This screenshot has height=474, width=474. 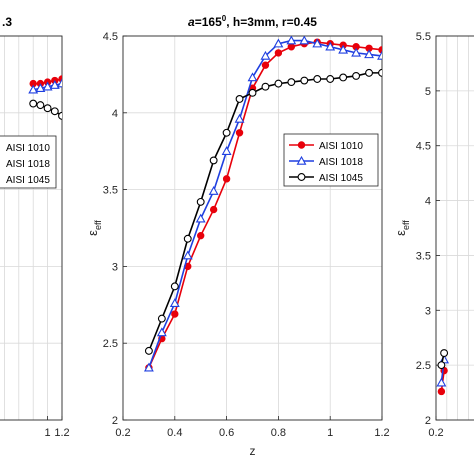 What do you see at coordinates (208, 22) in the screenshot?
I see `title-part: =165` at bounding box center [208, 22].